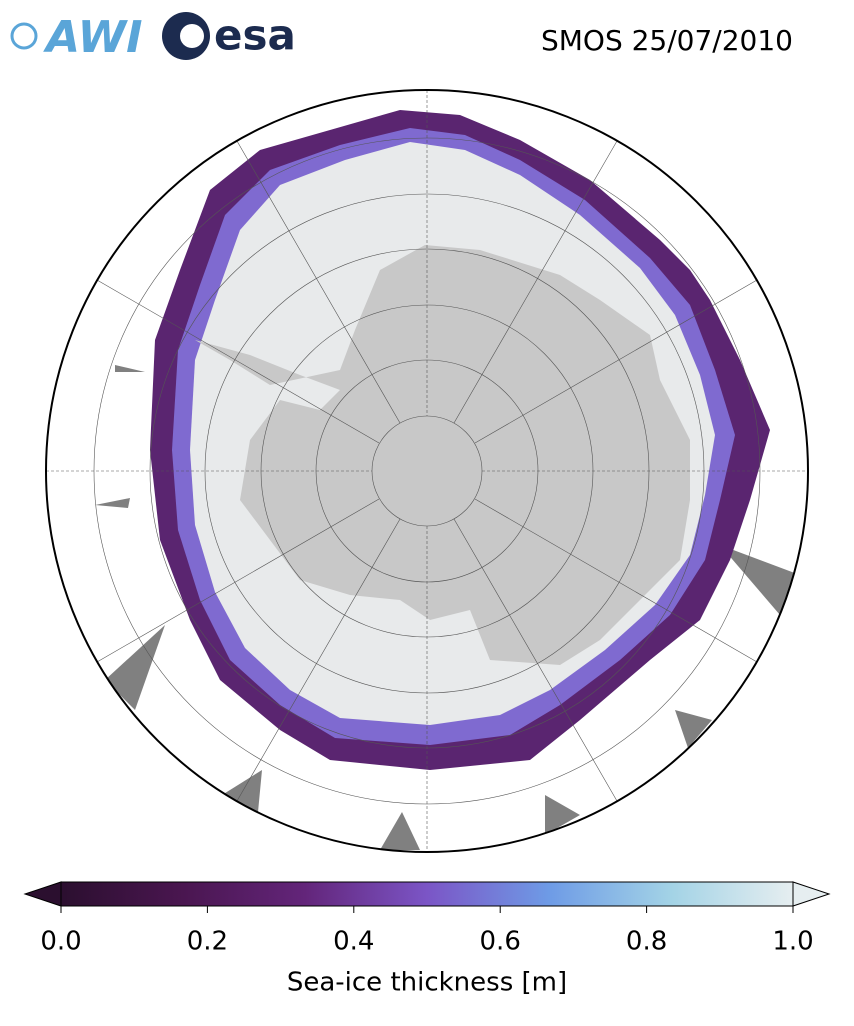  Describe the element at coordinates (792, 942) in the screenshot. I see `colorbar-tick-label: 1.0` at that location.